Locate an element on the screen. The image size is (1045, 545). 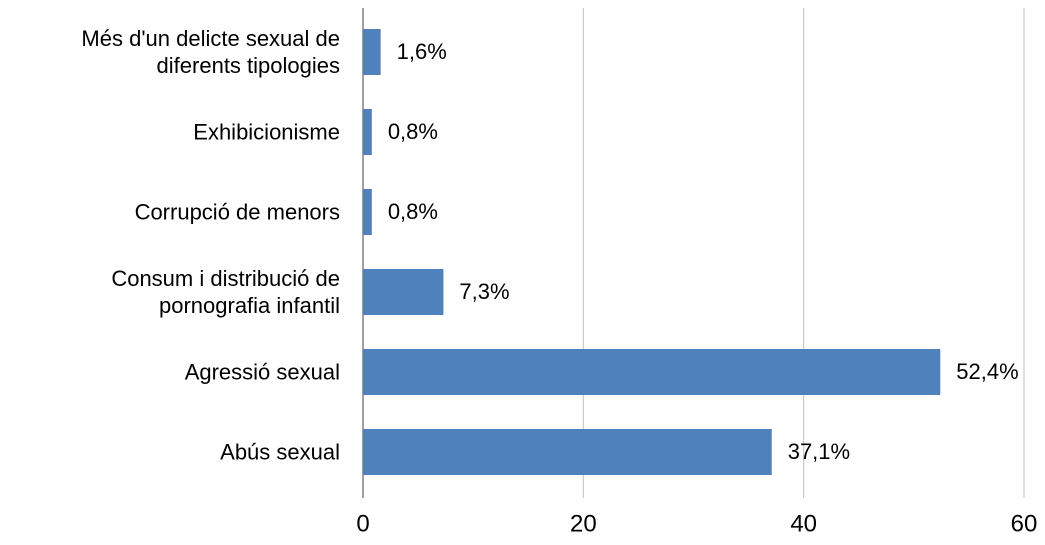
x-tick-label: 40 is located at coordinates (803, 523).